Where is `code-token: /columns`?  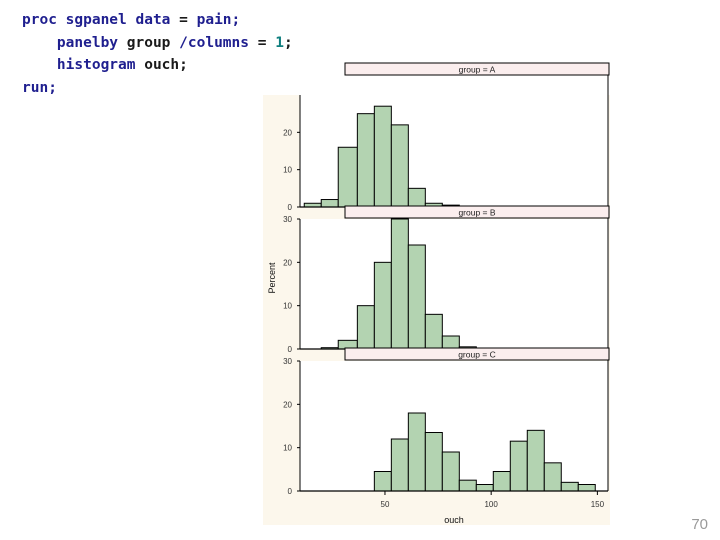
code-token: /columns is located at coordinates (218, 42).